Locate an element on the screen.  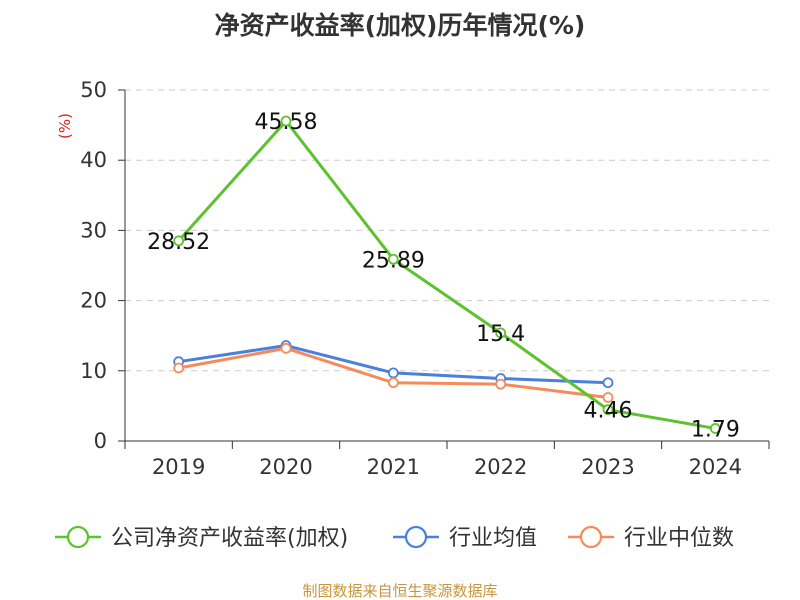
x-tick-labels: 2019 2020 2021 2022 2023 2024 is located at coordinates (447, 467).